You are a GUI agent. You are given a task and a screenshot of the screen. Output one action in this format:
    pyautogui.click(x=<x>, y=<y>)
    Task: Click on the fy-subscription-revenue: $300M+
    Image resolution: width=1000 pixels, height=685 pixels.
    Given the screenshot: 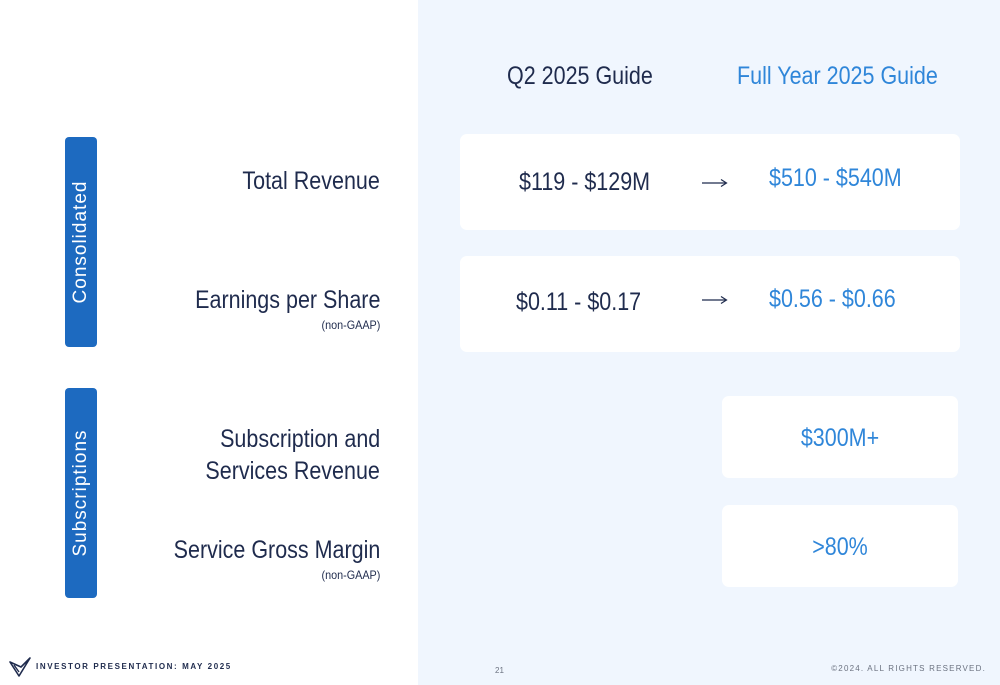 What is the action you would take?
    pyautogui.click(x=840, y=438)
    